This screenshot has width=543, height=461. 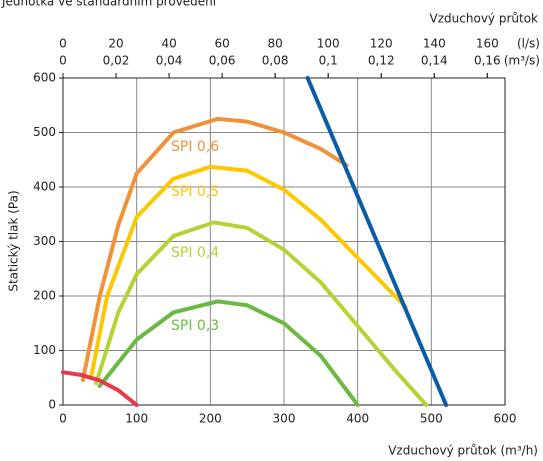 I want to click on top-tick-label: 40, so click(x=168, y=44).